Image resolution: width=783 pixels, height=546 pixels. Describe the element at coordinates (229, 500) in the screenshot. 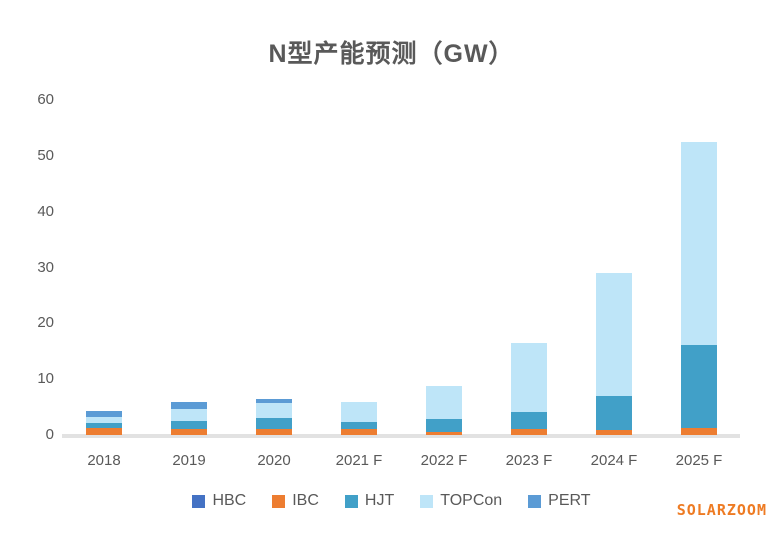

I see `legend-label-HBC: HBC` at that location.